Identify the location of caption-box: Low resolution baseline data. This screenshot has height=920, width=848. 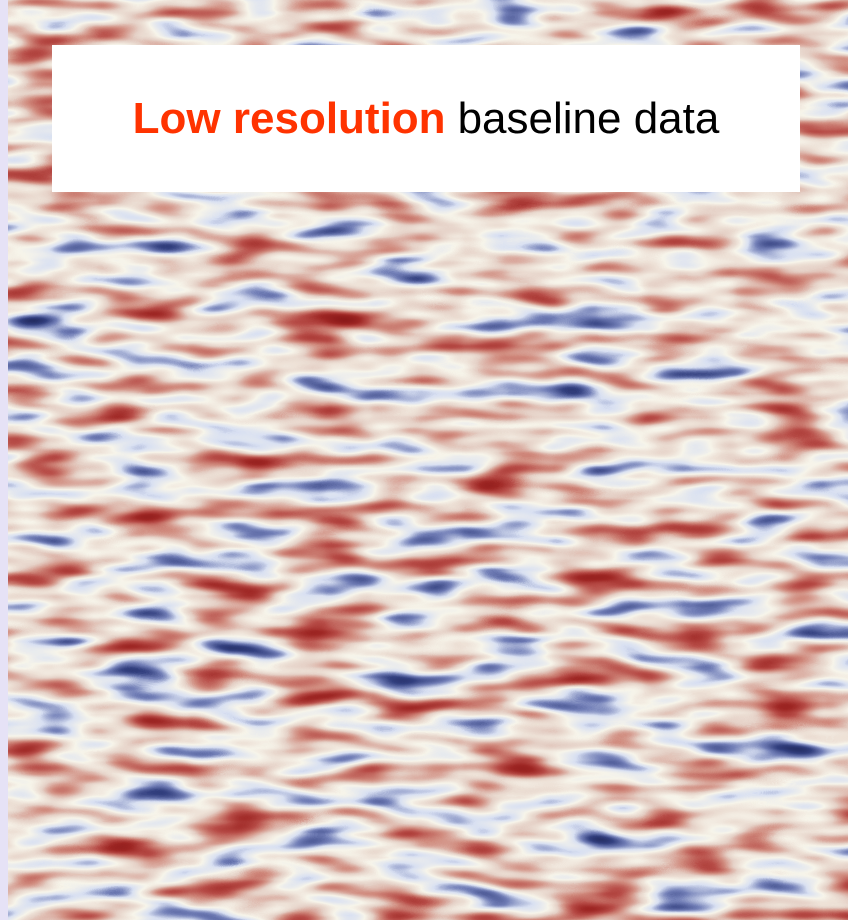
(426, 118).